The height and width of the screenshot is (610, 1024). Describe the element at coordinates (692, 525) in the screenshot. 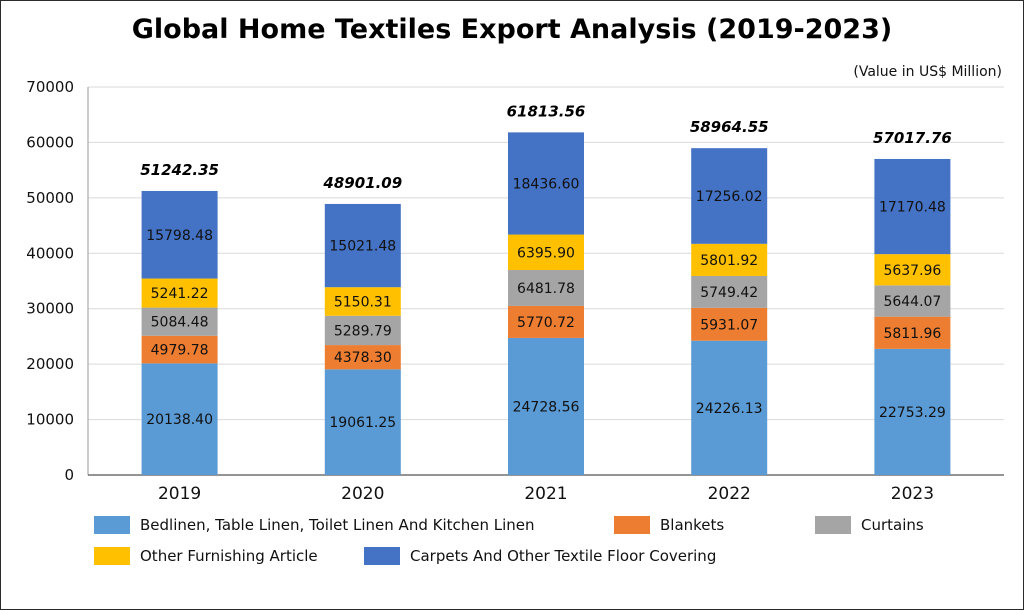

I see `legend-label: Blankets` at that location.